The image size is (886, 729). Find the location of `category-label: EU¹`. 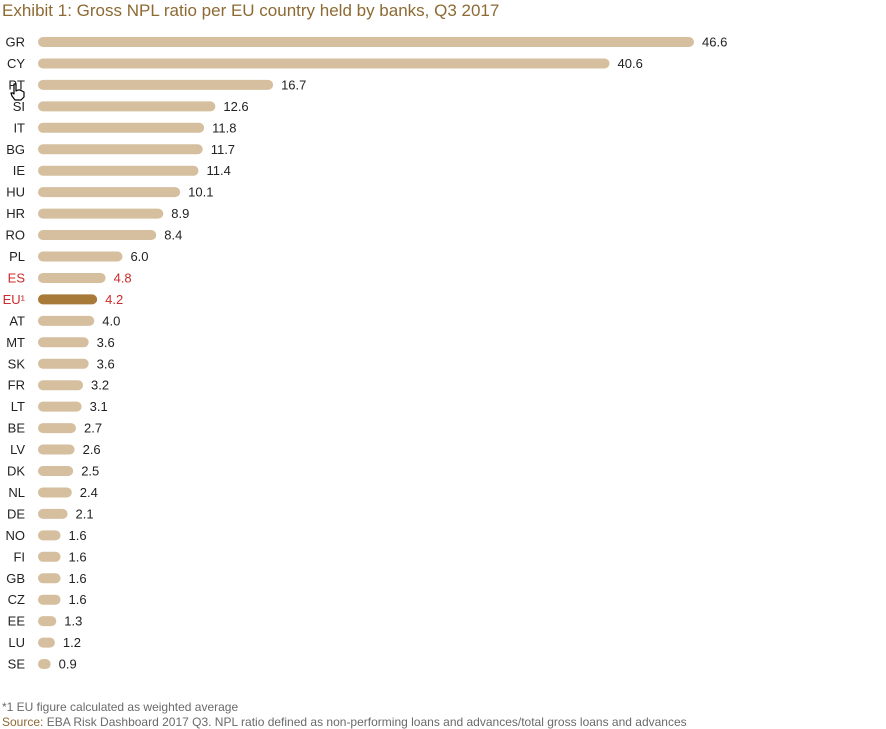

category-label: EU¹ is located at coordinates (14, 299).